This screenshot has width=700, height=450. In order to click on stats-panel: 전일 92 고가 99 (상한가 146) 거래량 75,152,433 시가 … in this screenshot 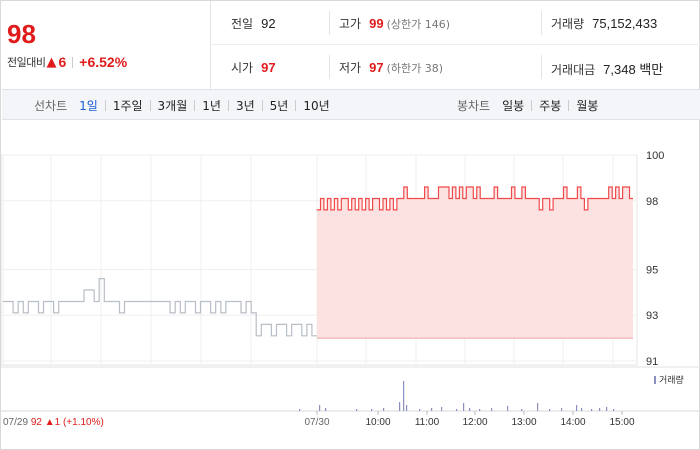, I will do `click(455, 45)`.